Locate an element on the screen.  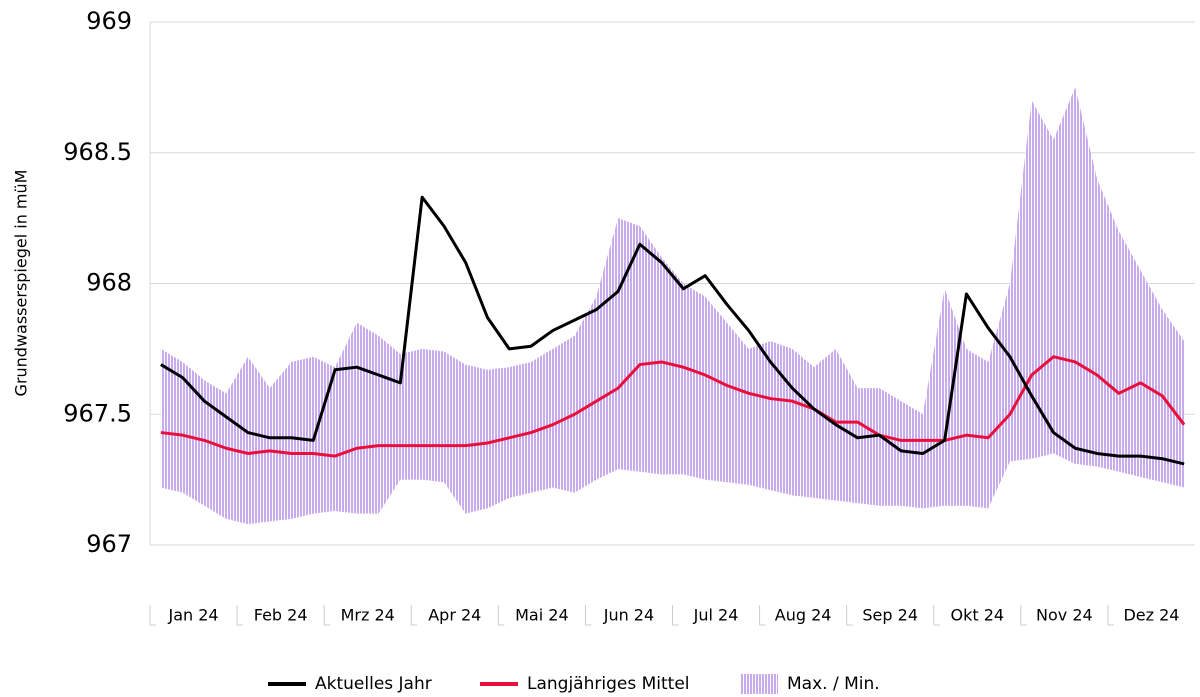
x-tick-label: Apr 24 is located at coordinates (454, 615).